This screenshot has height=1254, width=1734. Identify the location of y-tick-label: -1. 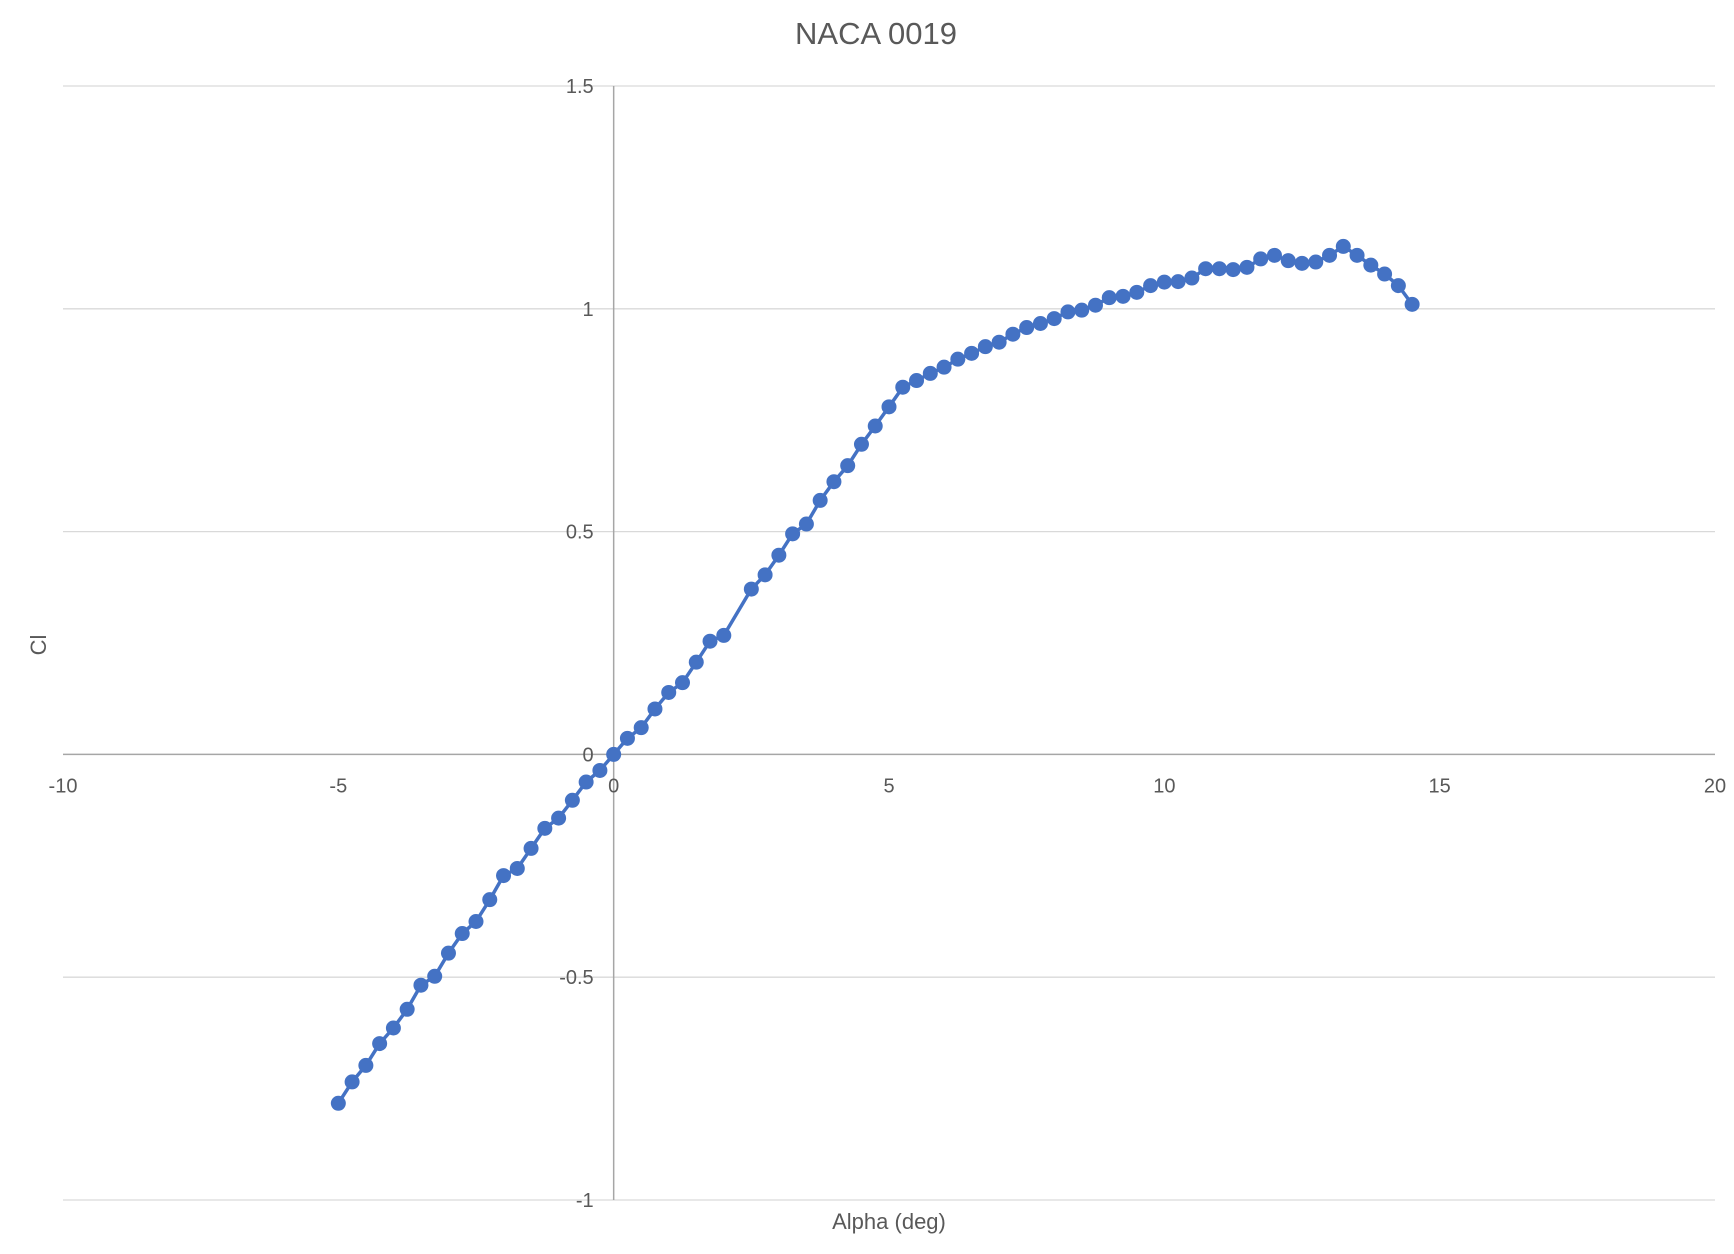
(585, 1201).